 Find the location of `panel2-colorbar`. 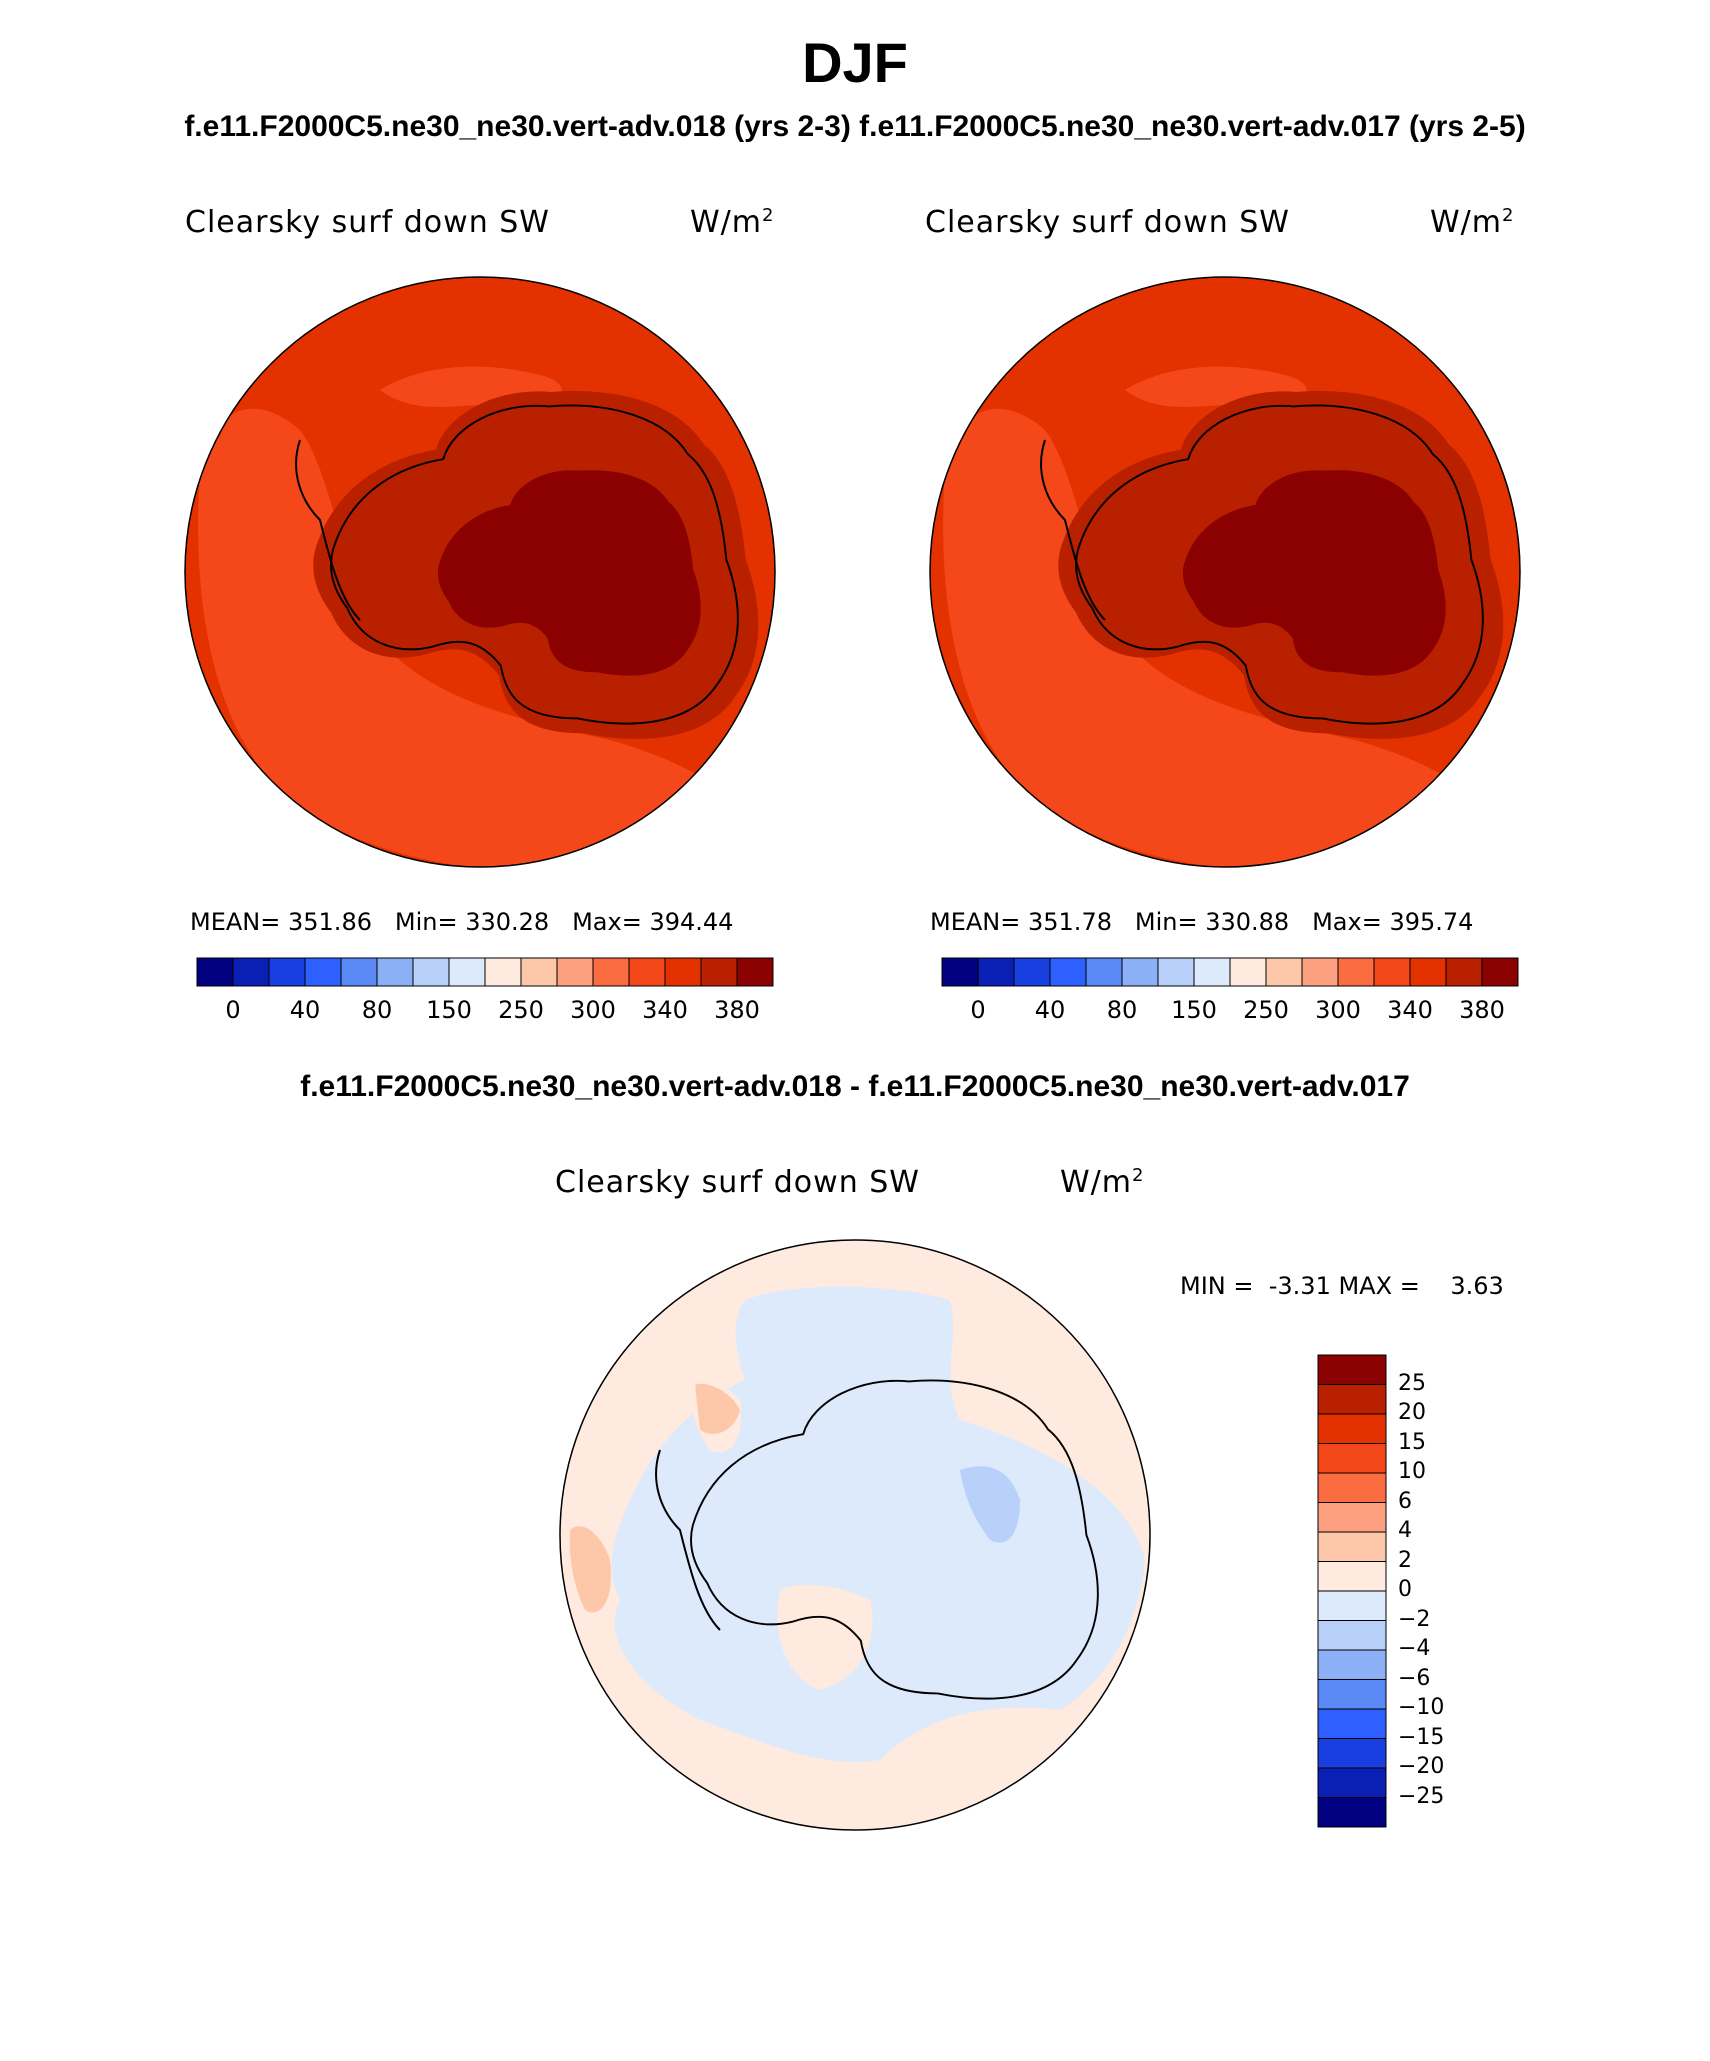

panel2-colorbar is located at coordinates (1230, 972).